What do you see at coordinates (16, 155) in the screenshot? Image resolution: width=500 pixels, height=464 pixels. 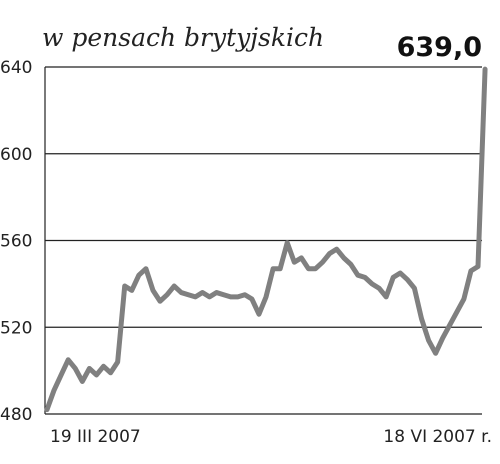 I see `y-tick-label: 600` at bounding box center [16, 155].